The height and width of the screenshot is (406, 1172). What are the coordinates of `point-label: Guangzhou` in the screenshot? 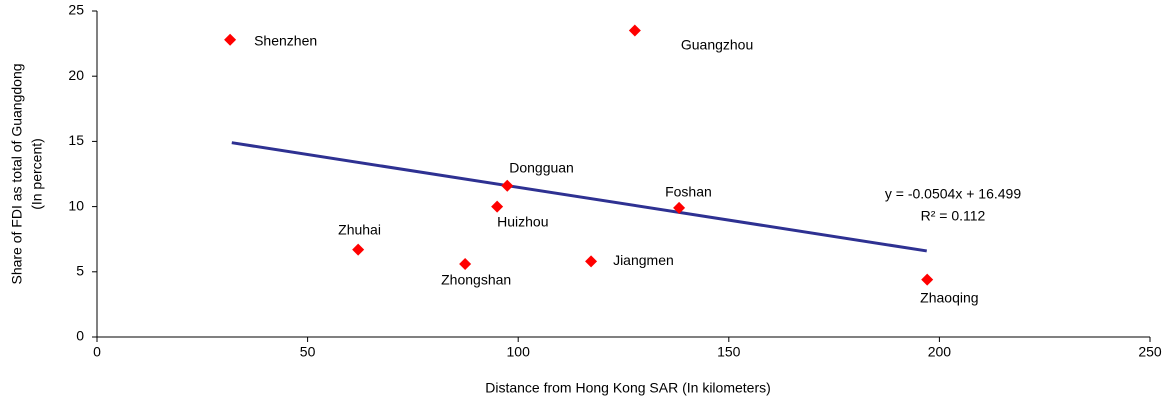 It's located at (717, 44).